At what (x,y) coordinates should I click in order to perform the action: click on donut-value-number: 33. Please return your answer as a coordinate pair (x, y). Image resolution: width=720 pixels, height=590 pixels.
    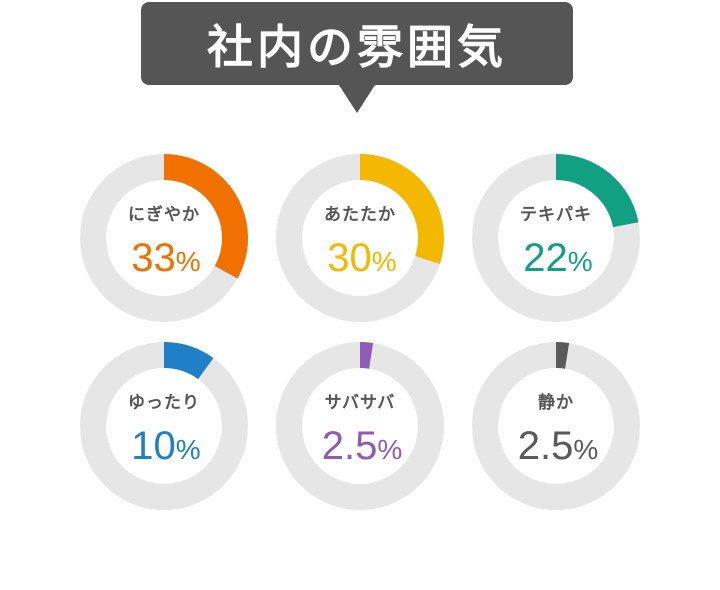
    Looking at the image, I should click on (153, 258).